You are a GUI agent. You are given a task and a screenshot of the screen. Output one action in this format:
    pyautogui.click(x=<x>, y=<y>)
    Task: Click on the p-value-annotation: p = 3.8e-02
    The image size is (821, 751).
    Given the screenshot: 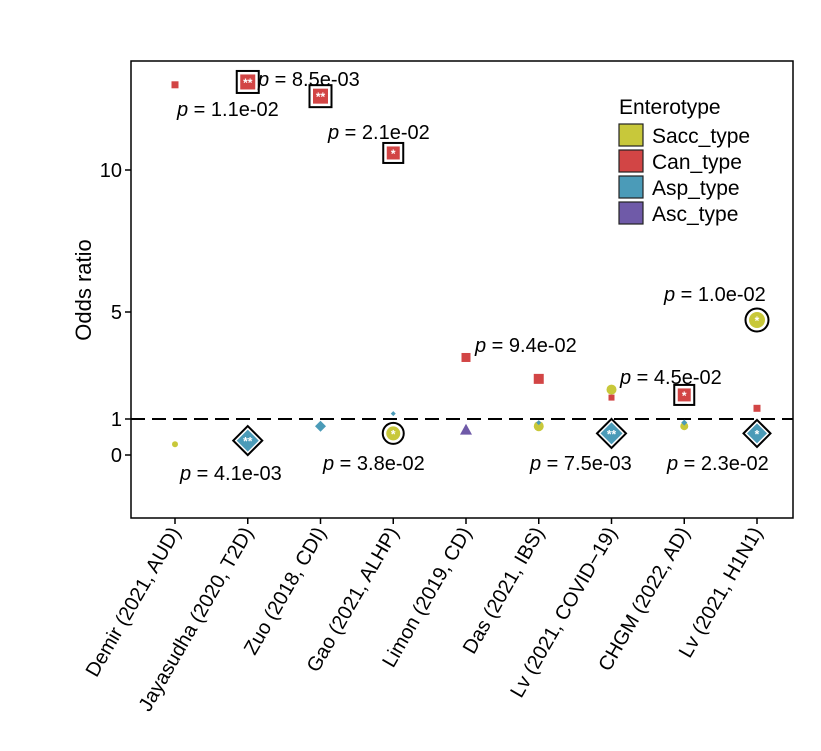 What is the action you would take?
    pyautogui.click(x=373, y=464)
    